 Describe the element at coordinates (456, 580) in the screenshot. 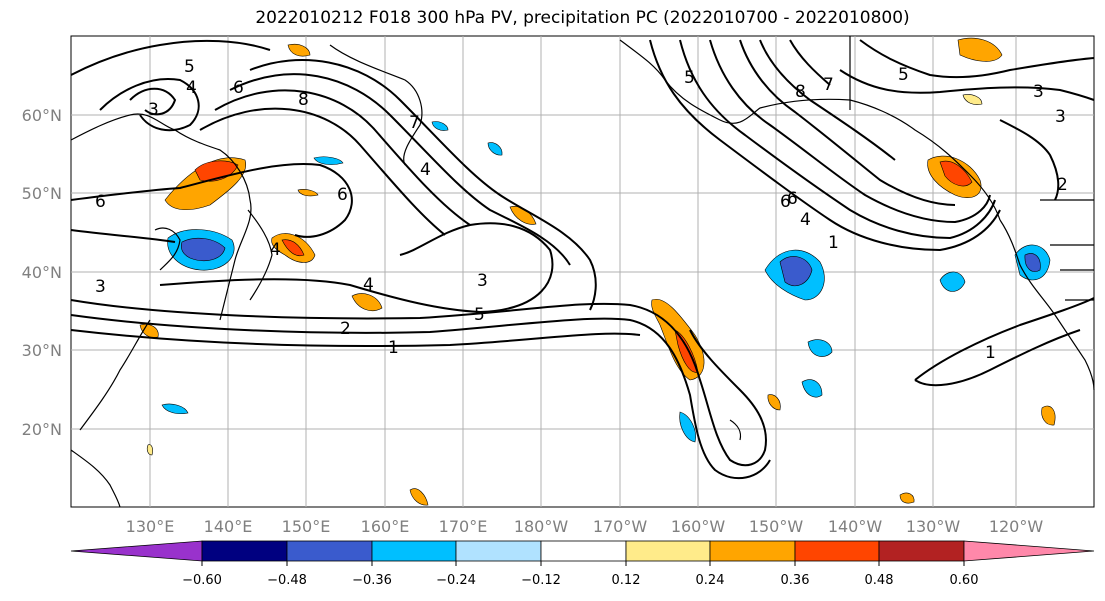

I see `colorbar-tick-label: −0.24` at that location.